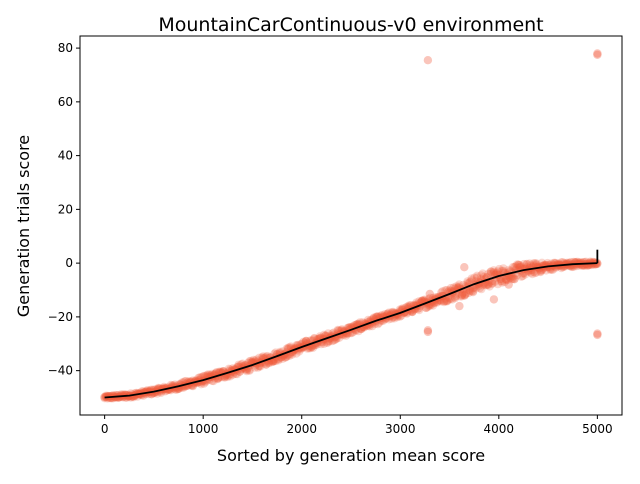 The image size is (640, 484). I want to click on chart-title: MountainCarContinuous-v0 environment, so click(350, 25).